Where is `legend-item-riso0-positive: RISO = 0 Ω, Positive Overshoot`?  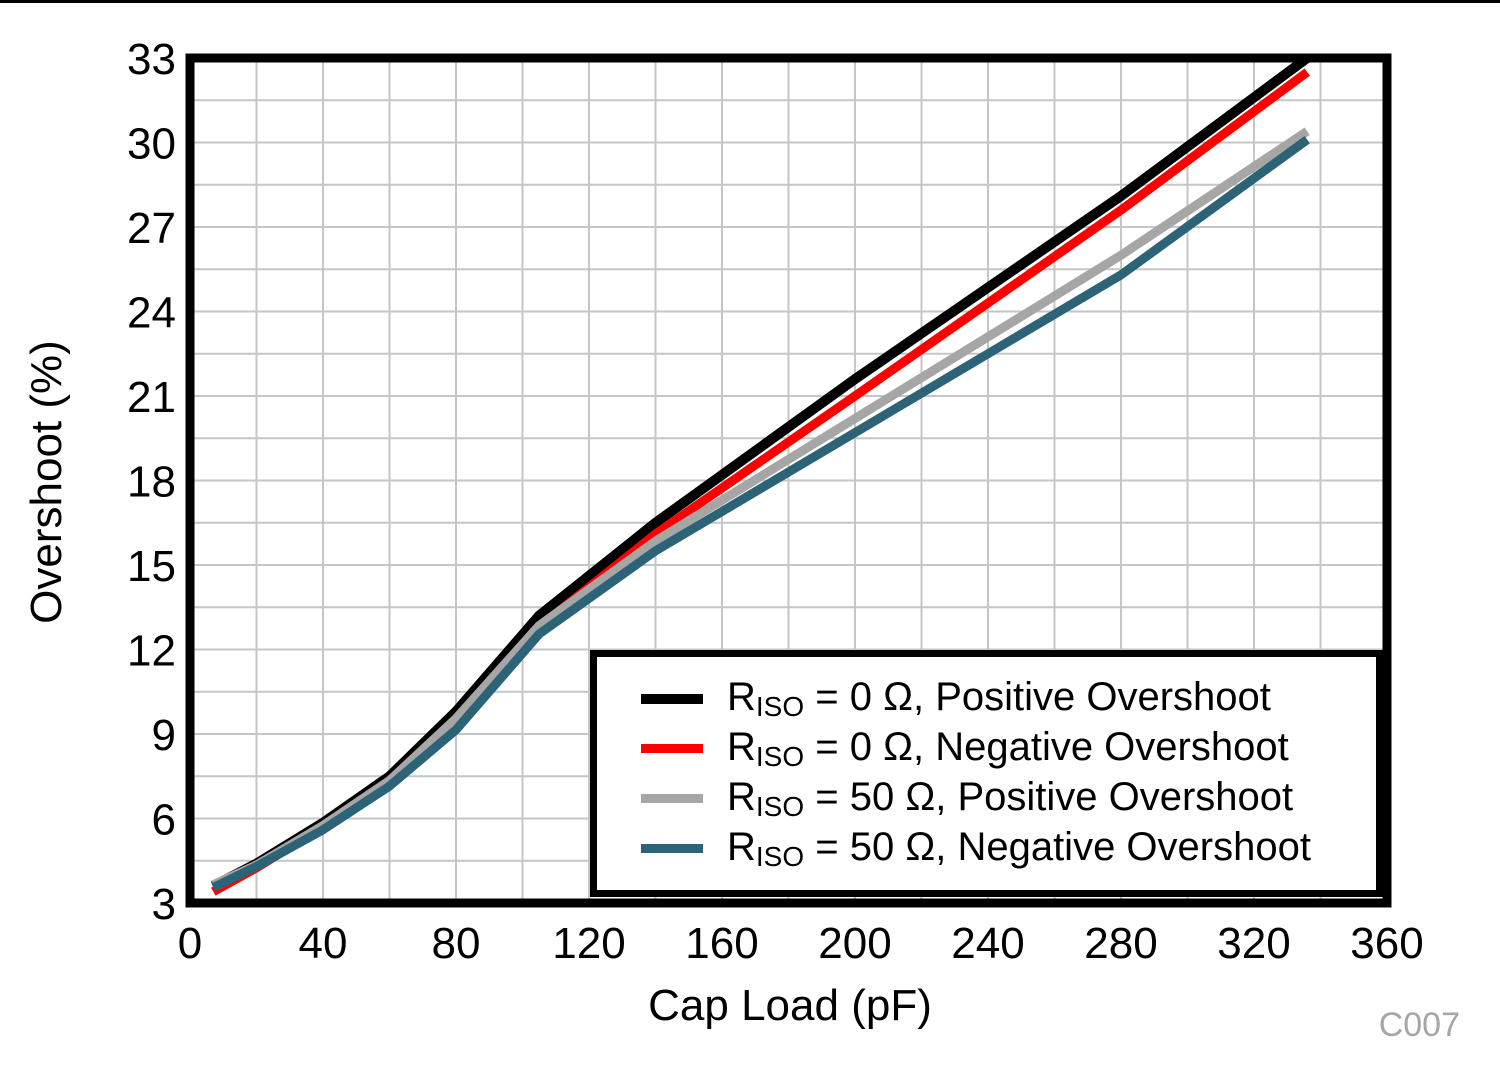 legend-item-riso0-positive: RISO = 0 Ω, Positive Overshoot is located at coordinates (986, 699).